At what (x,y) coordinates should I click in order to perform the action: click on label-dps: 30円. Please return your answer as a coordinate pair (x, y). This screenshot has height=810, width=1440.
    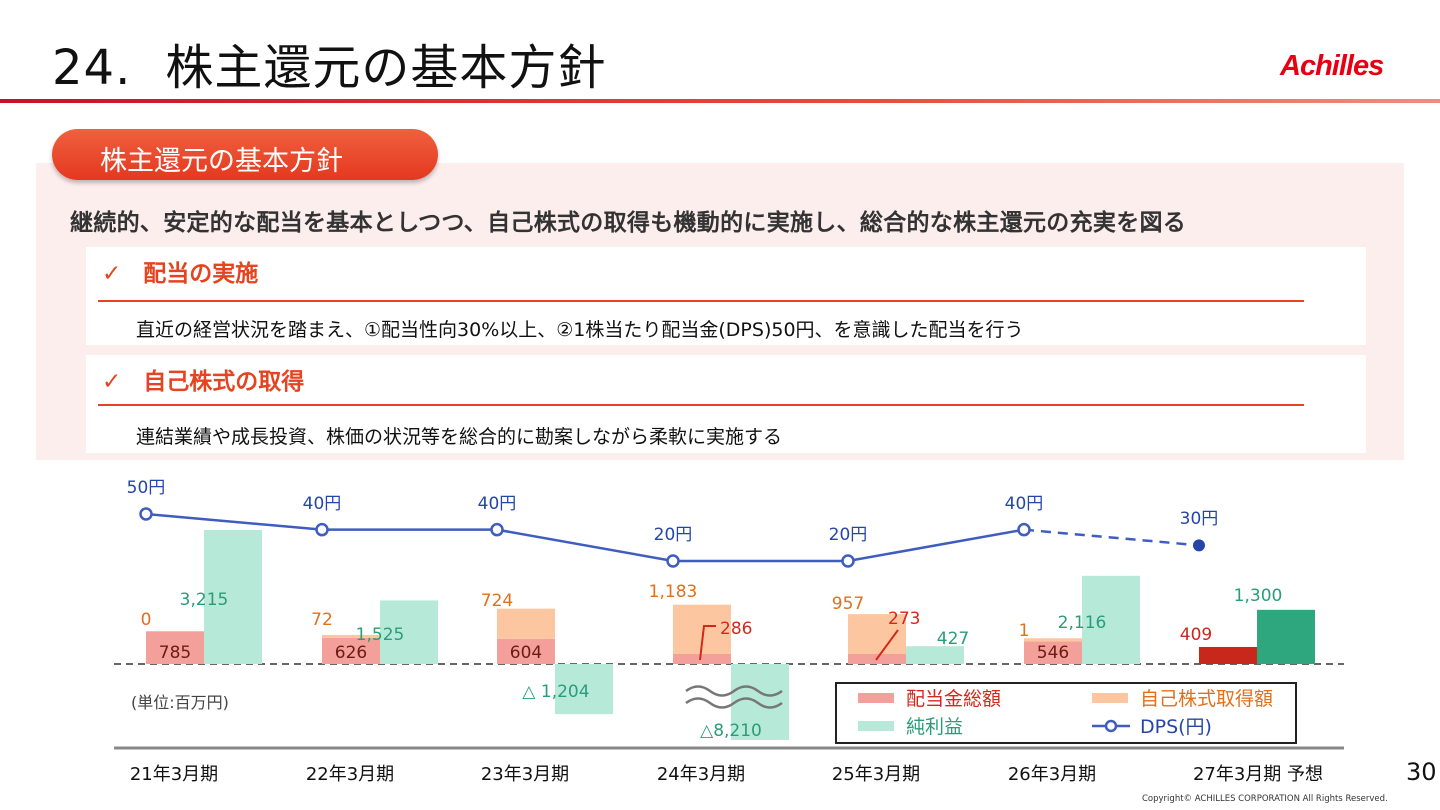
    Looking at the image, I should click on (1199, 519).